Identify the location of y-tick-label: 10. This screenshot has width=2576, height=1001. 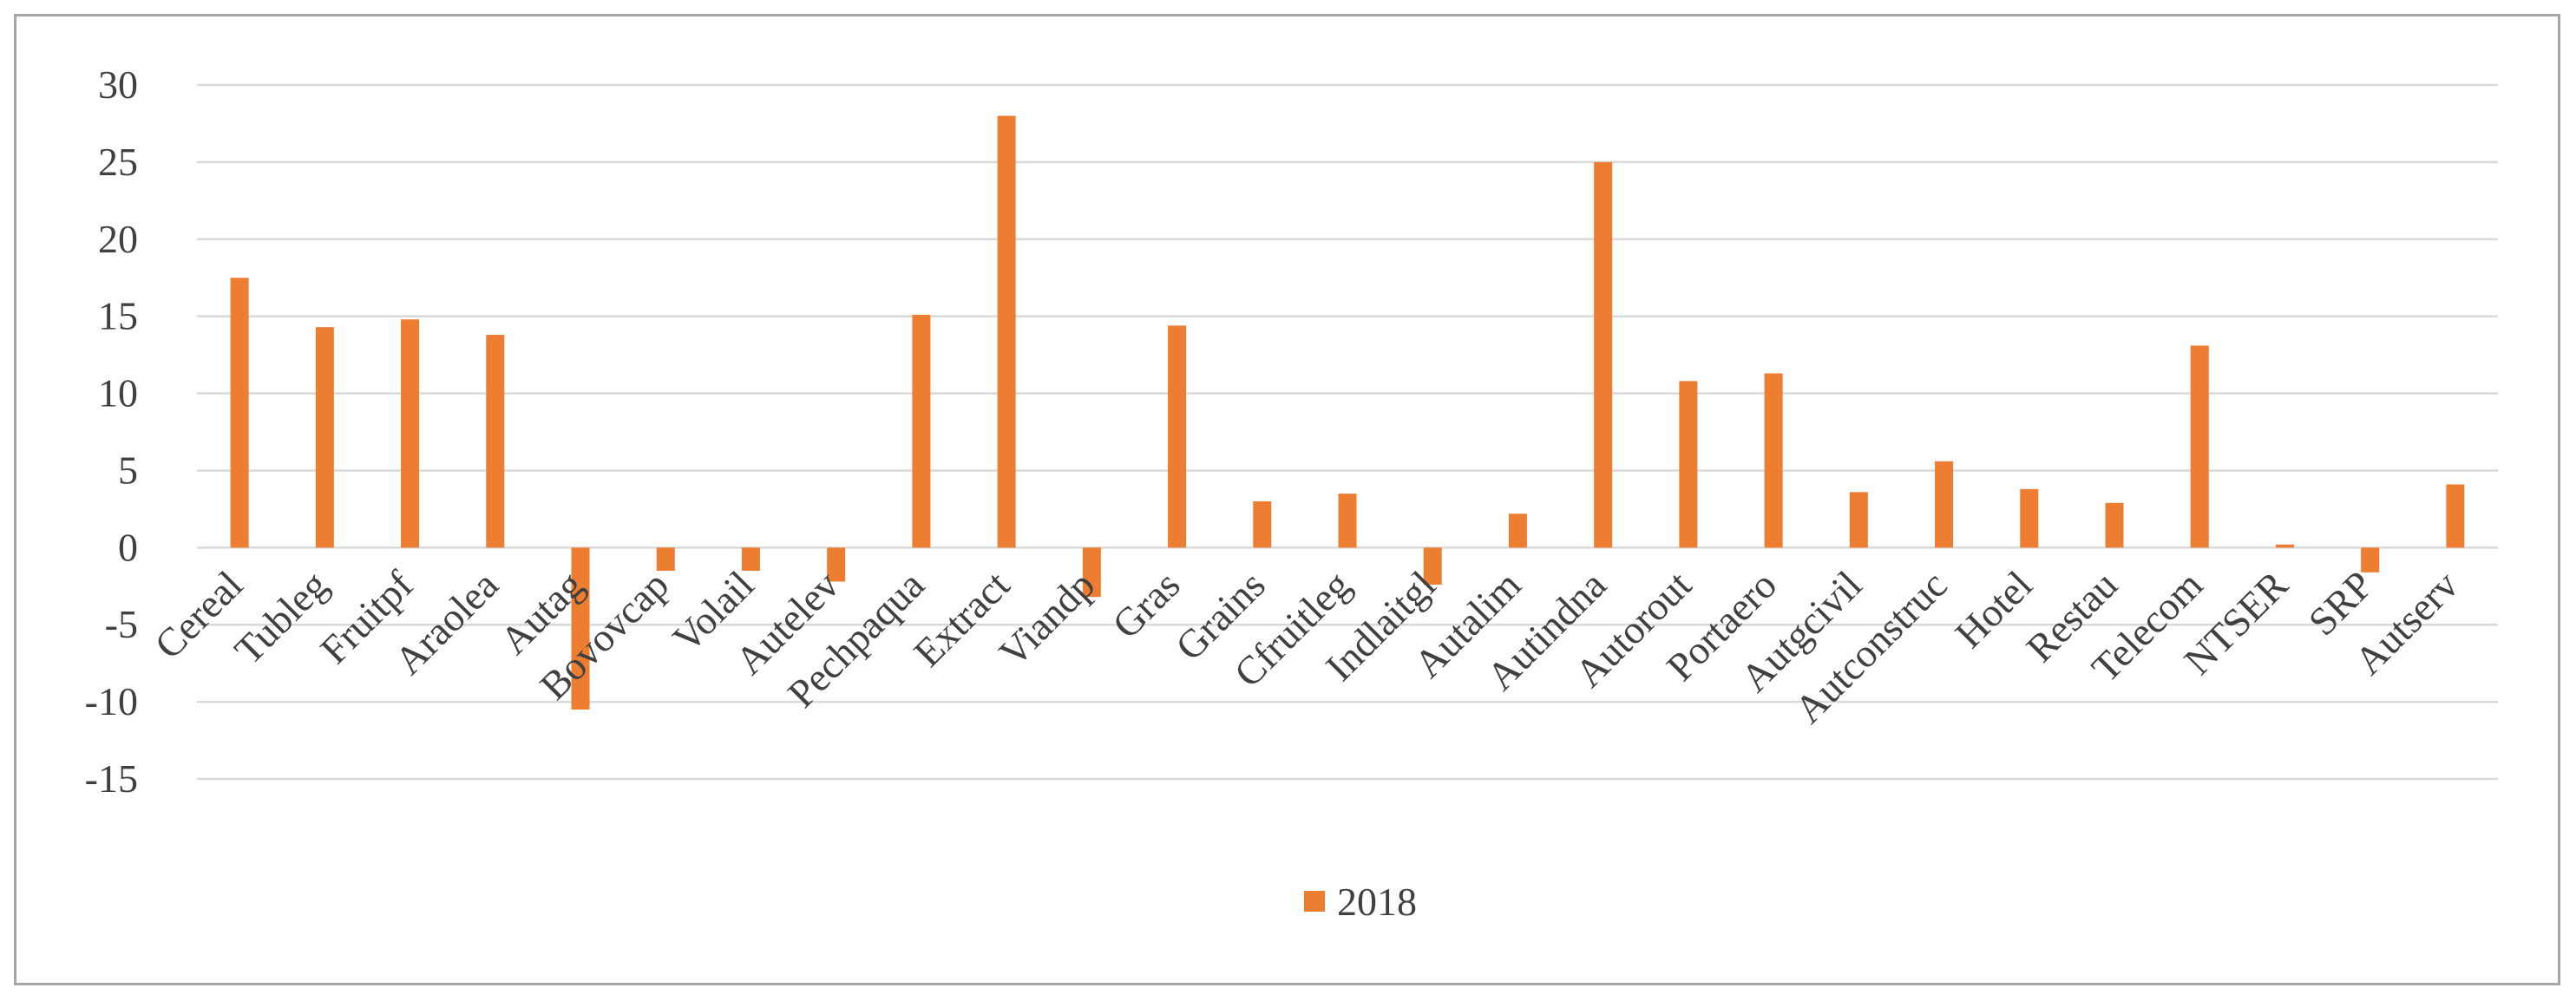
(118, 393).